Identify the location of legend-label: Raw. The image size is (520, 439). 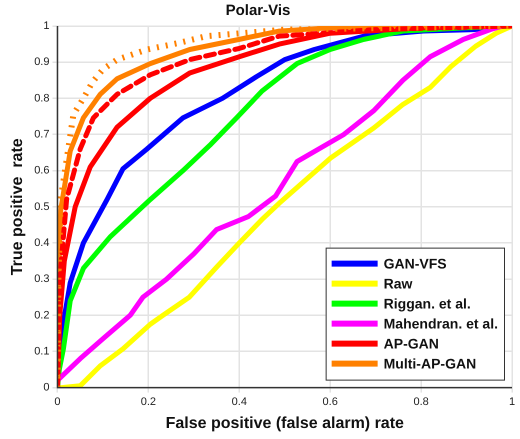
(398, 283).